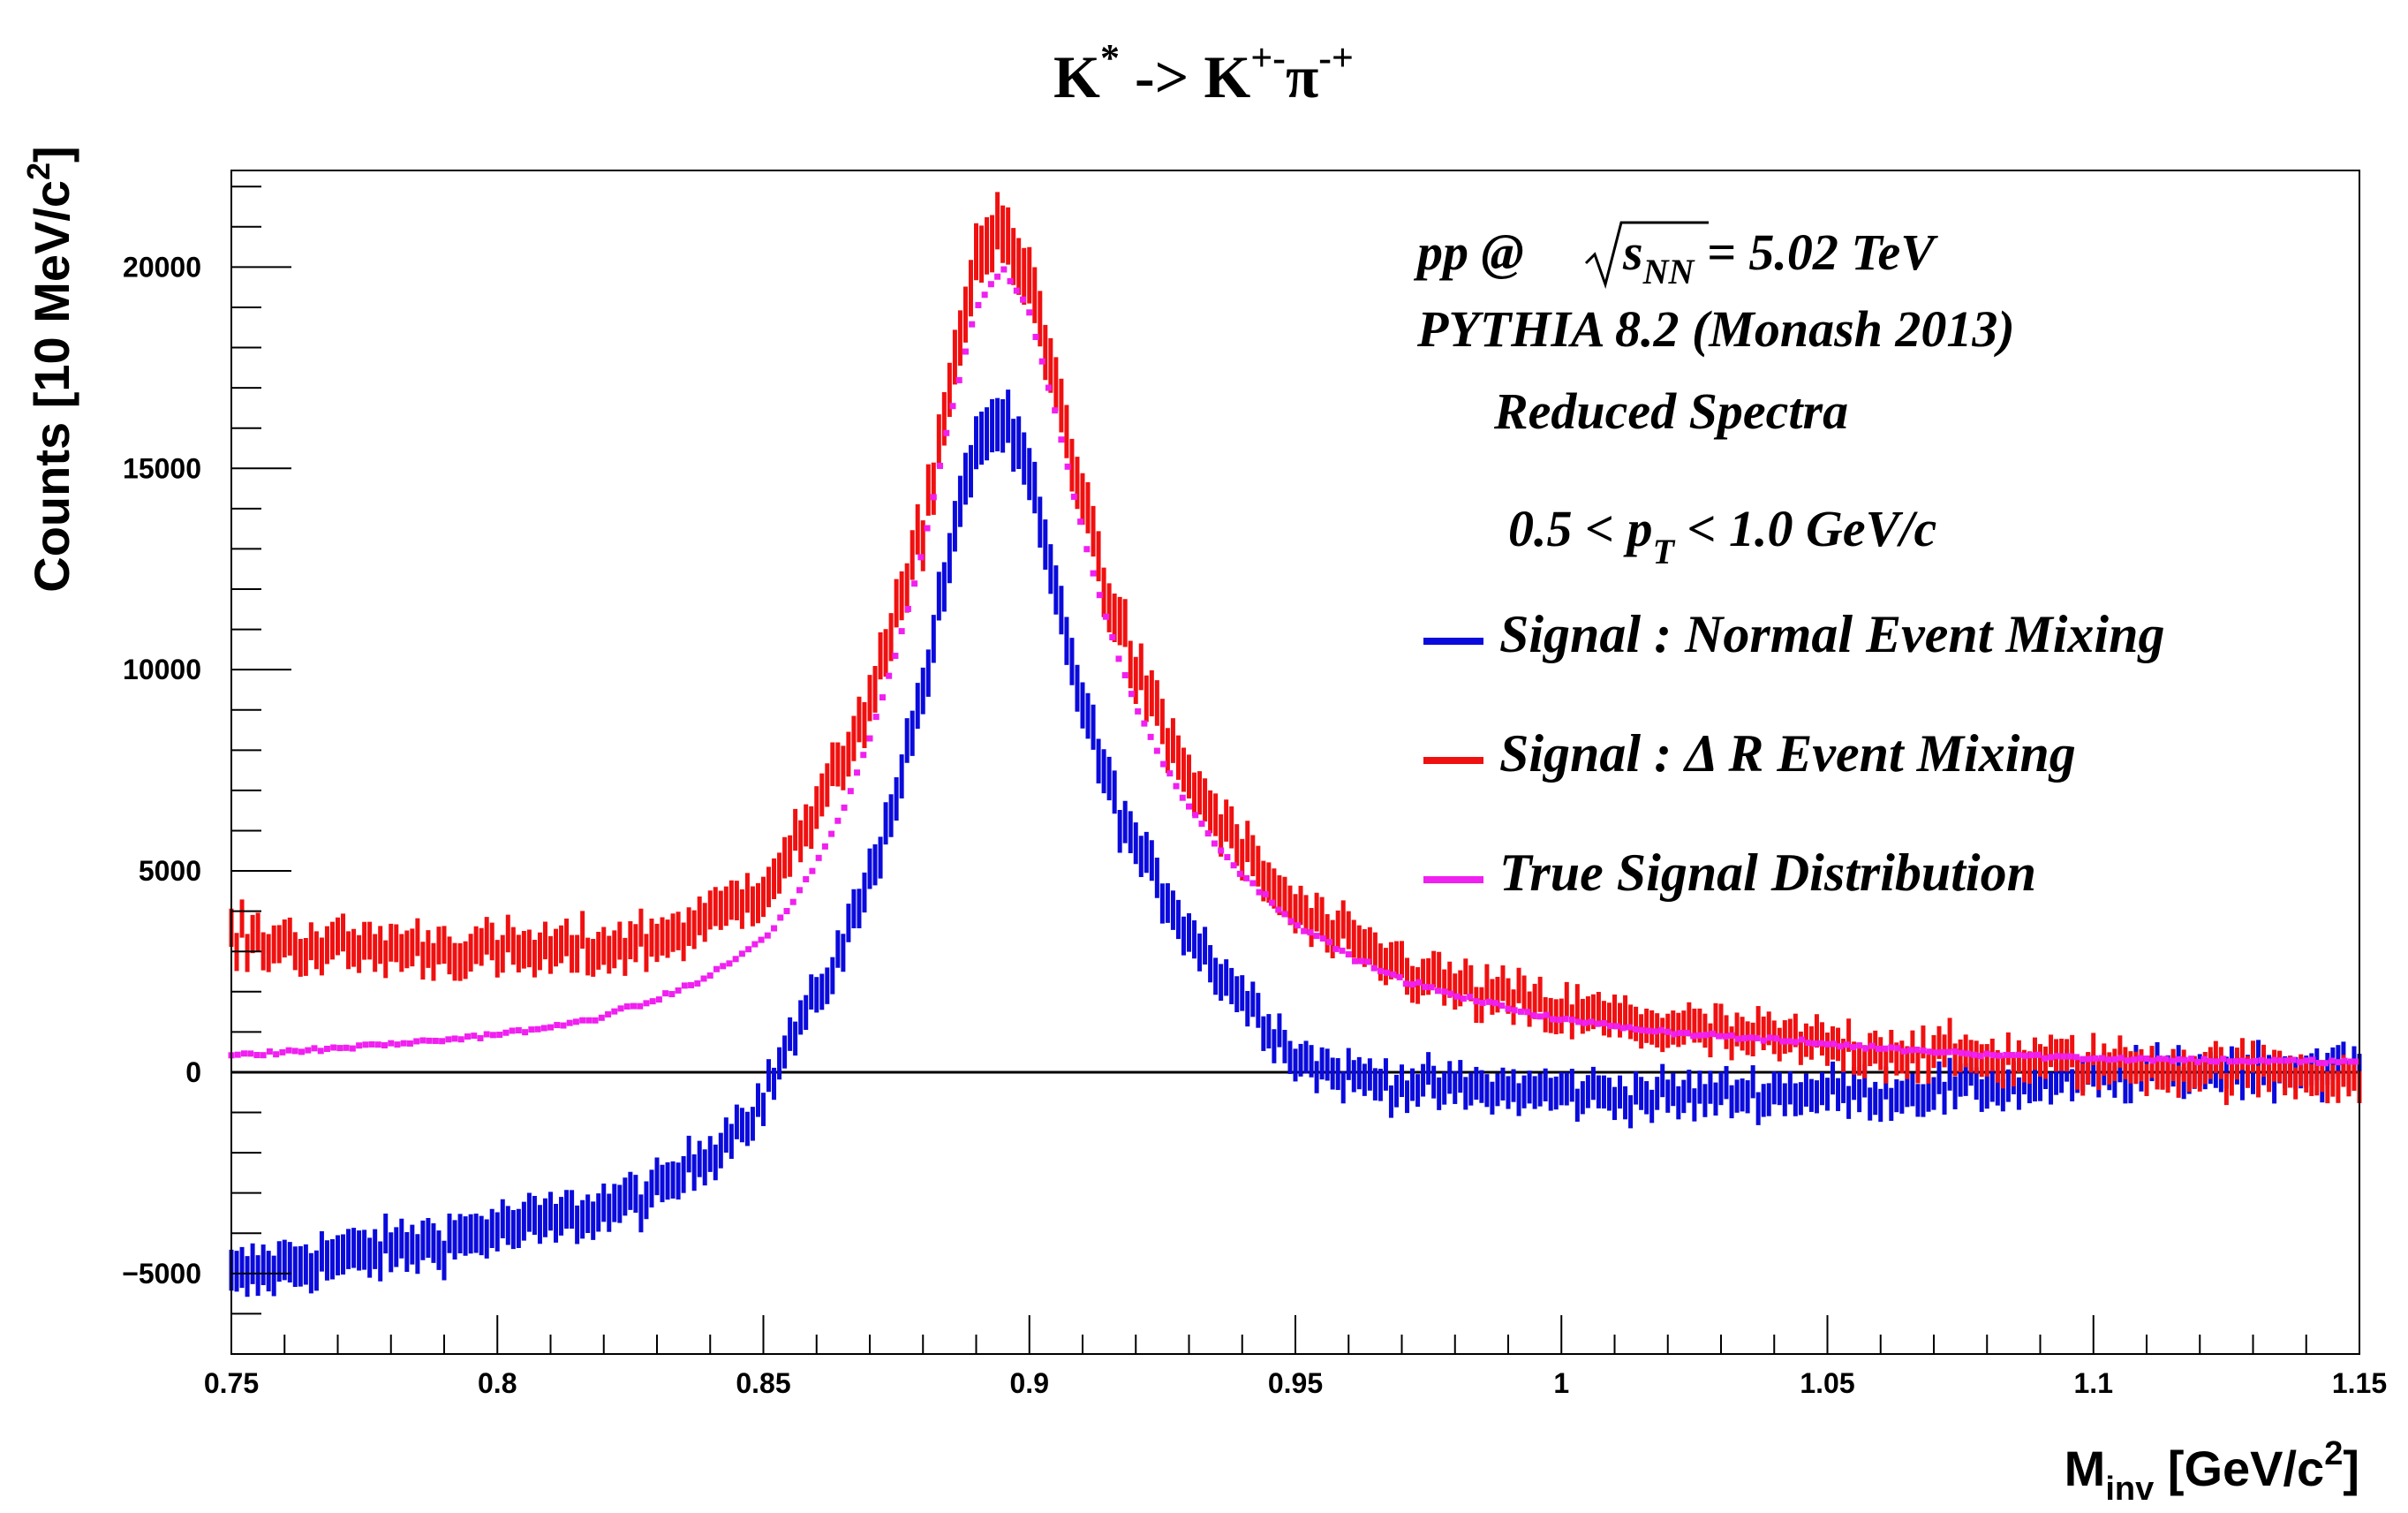 This screenshot has width=2408, height=1513. What do you see at coordinates (2333, 1453) in the screenshot?
I see `x-axis-label-sup: 2` at bounding box center [2333, 1453].